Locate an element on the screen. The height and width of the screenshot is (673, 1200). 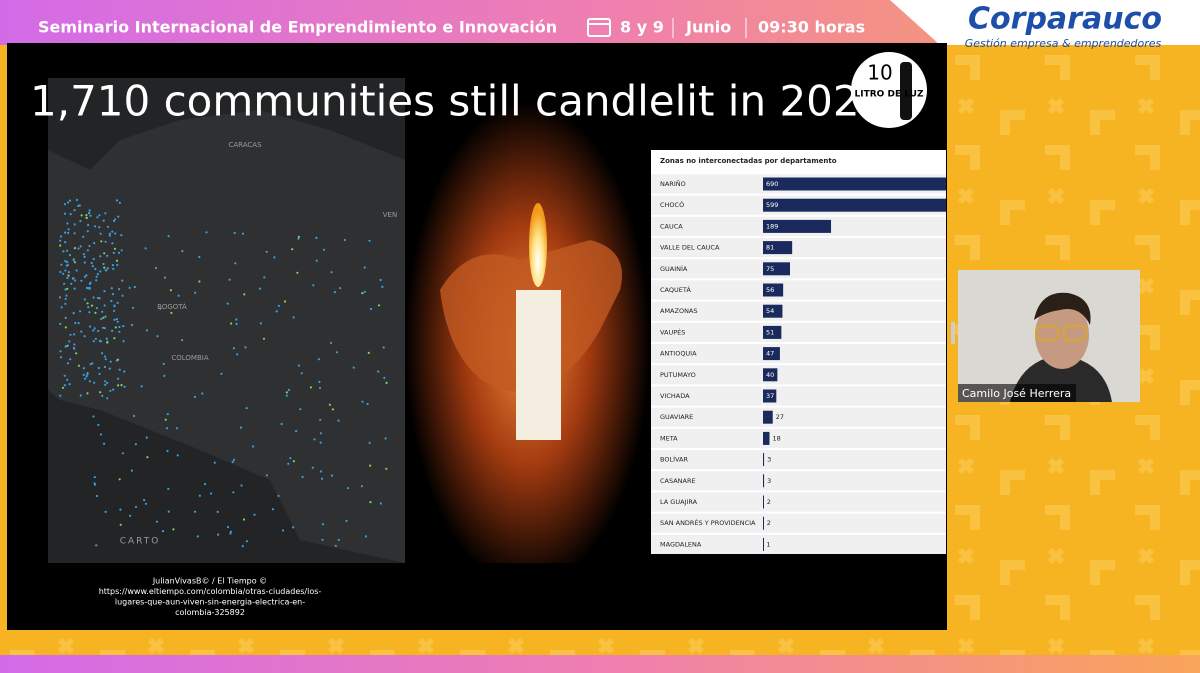
value-label: 18 is located at coordinates (776, 438).